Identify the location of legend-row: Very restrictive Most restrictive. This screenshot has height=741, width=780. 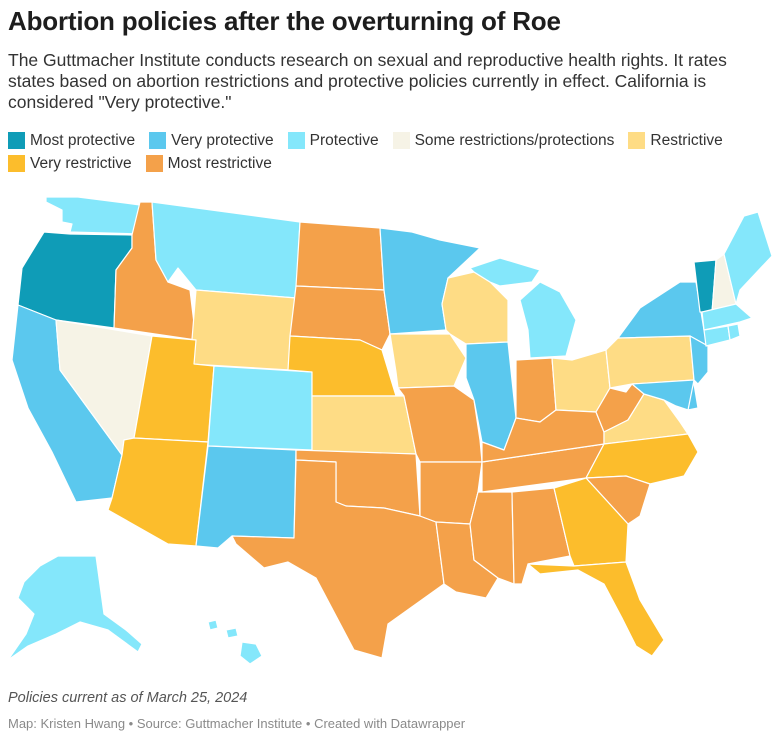
(393, 163).